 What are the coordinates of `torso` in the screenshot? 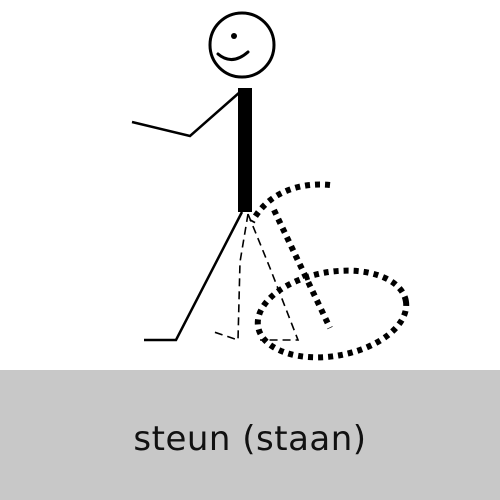 It's located at (245, 150).